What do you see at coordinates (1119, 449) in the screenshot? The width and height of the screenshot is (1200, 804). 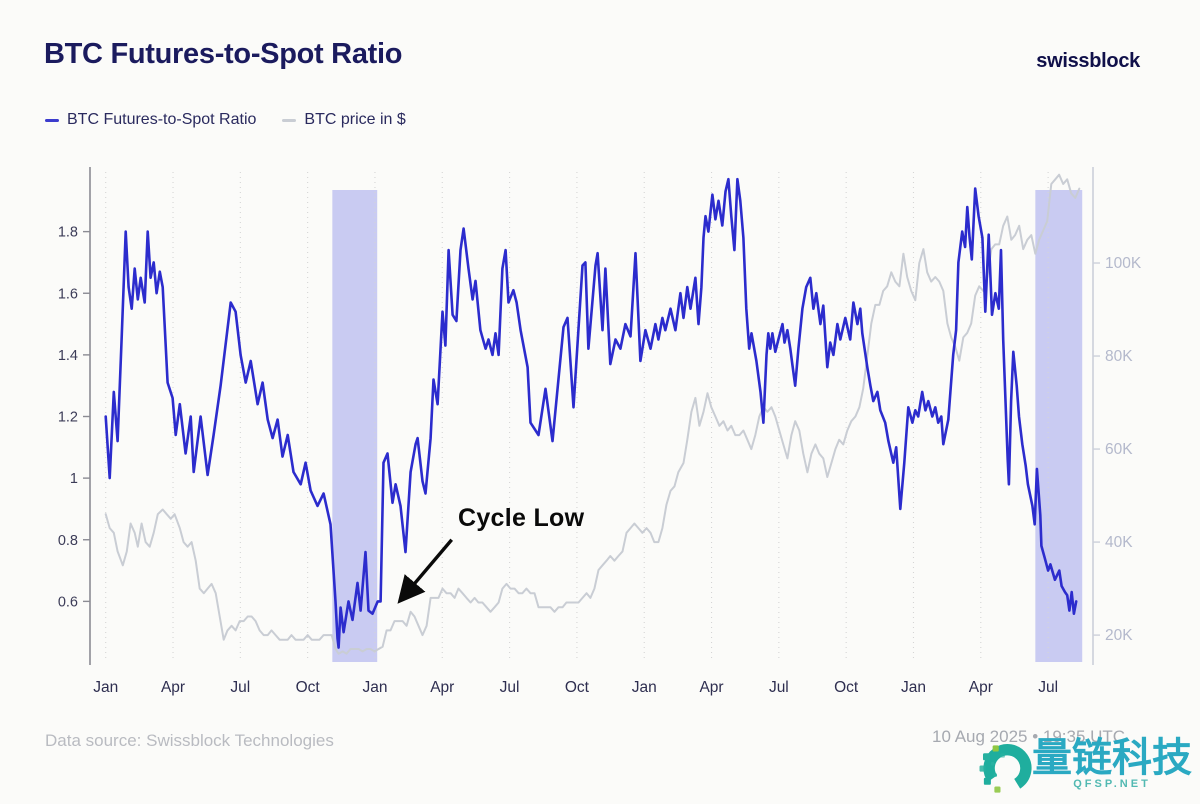 I see `right-tick-label: 60K` at bounding box center [1119, 449].